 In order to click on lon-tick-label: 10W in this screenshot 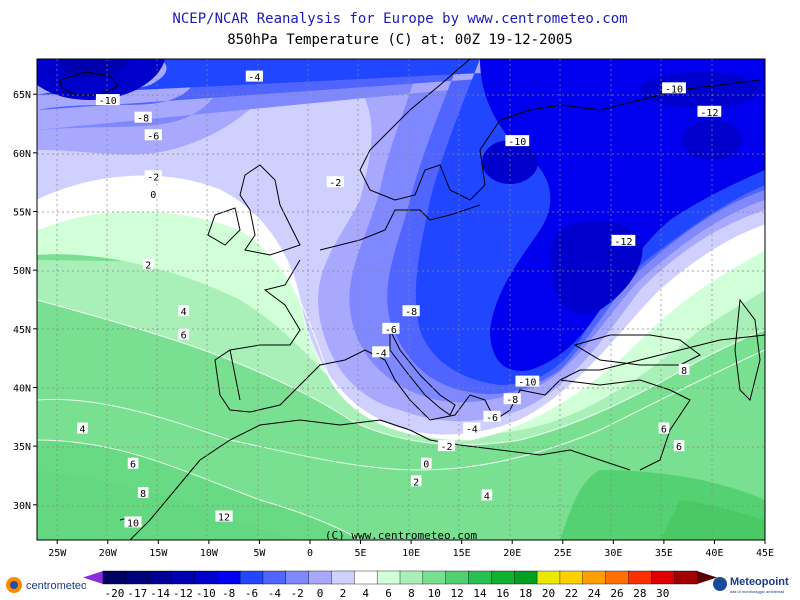, I will do `click(209, 553)`.